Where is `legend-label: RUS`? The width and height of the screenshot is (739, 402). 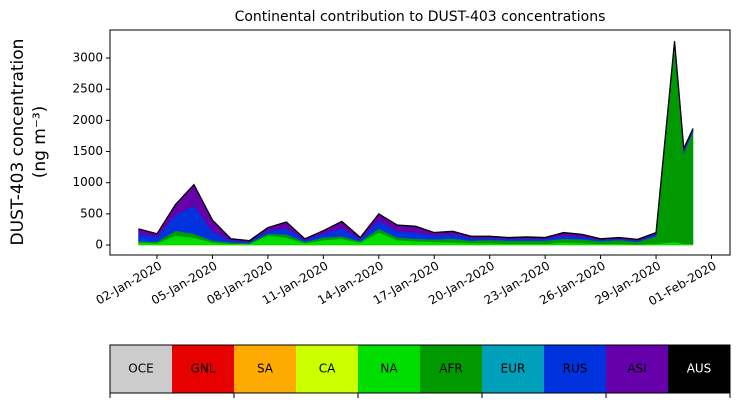 legend-label: RUS is located at coordinates (575, 369).